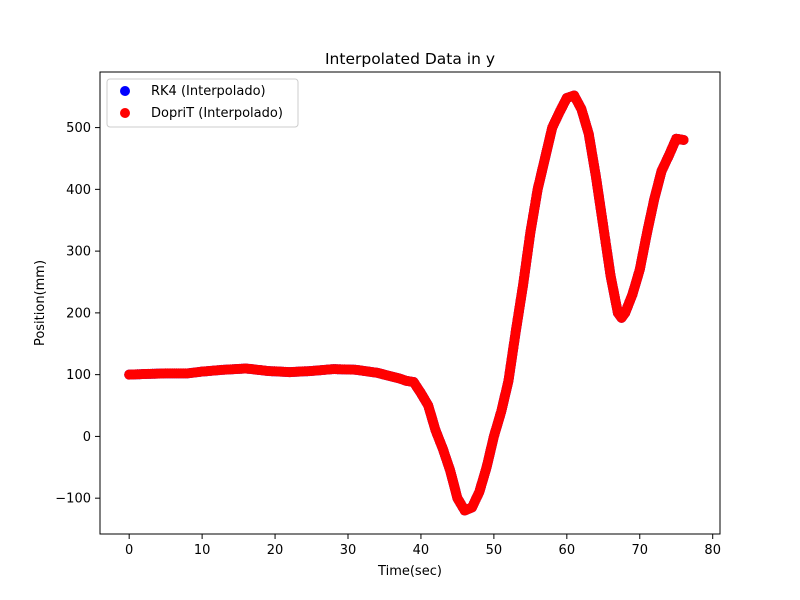 The height and width of the screenshot is (600, 800). Describe the element at coordinates (409, 571) in the screenshot. I see `x-axis-label: Time(sec)` at that location.